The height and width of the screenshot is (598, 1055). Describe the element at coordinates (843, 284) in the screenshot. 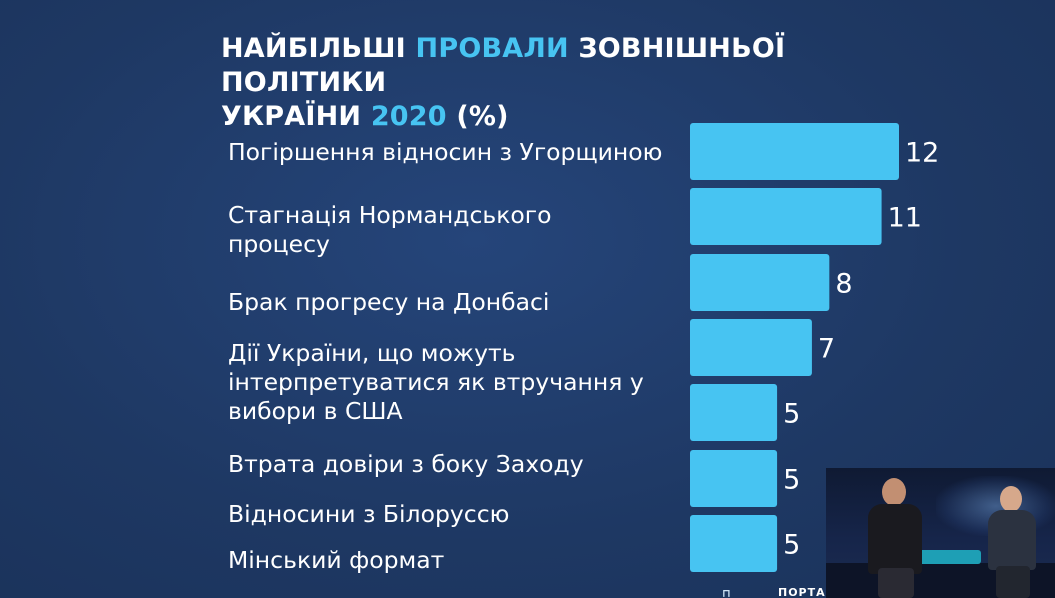

I see `value-label-2: 8` at that location.